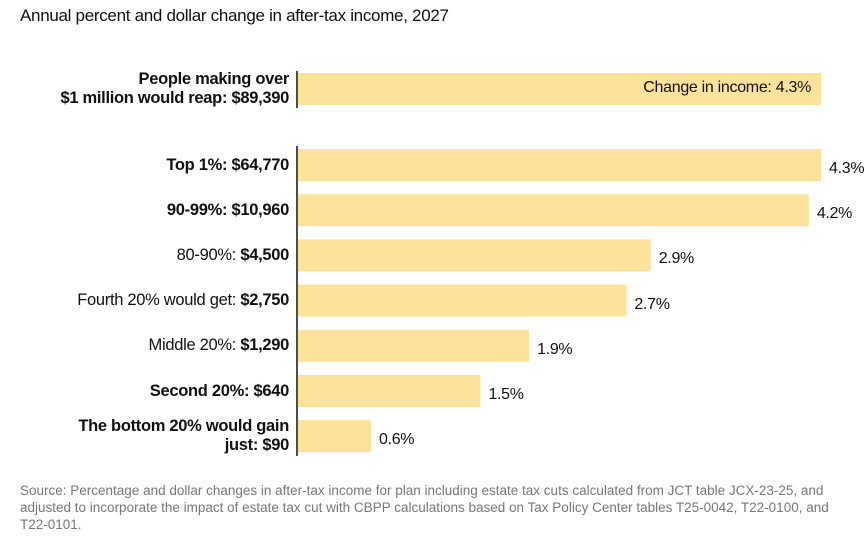  What do you see at coordinates (847, 168) in the screenshot?
I see `value-label: 4.3%` at bounding box center [847, 168].